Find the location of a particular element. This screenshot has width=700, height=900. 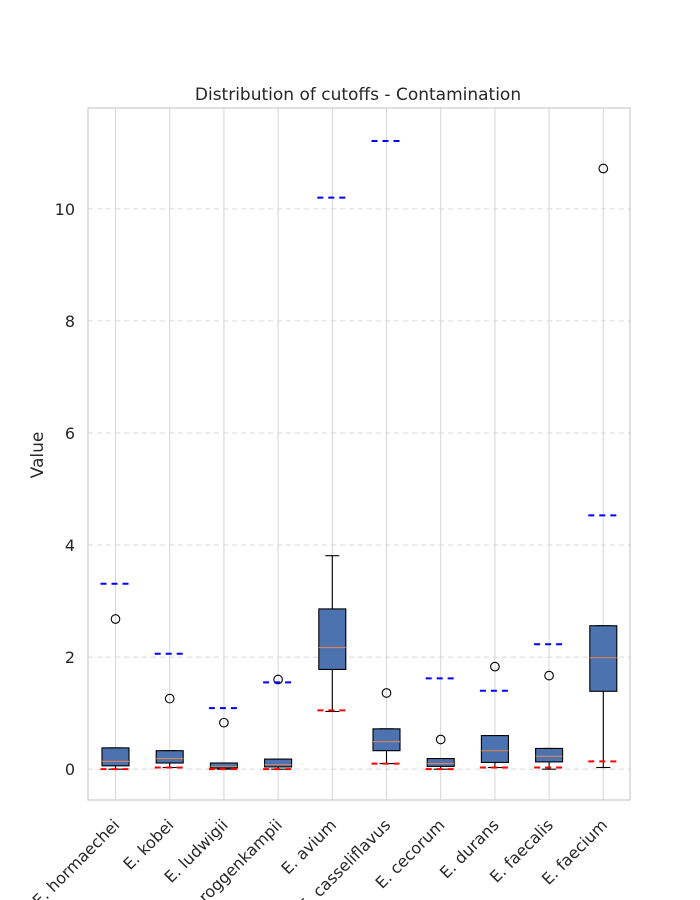

chart-title: Distribution of cutoffs - Contamination is located at coordinates (358, 95).